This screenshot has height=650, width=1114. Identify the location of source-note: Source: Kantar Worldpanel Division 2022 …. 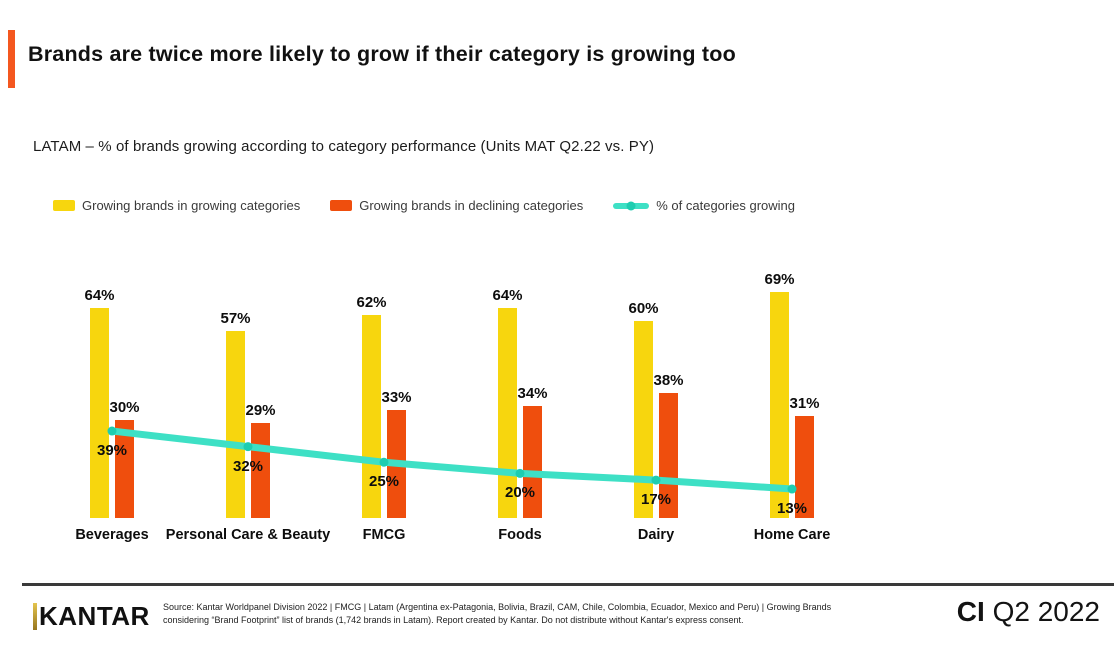
(497, 614).